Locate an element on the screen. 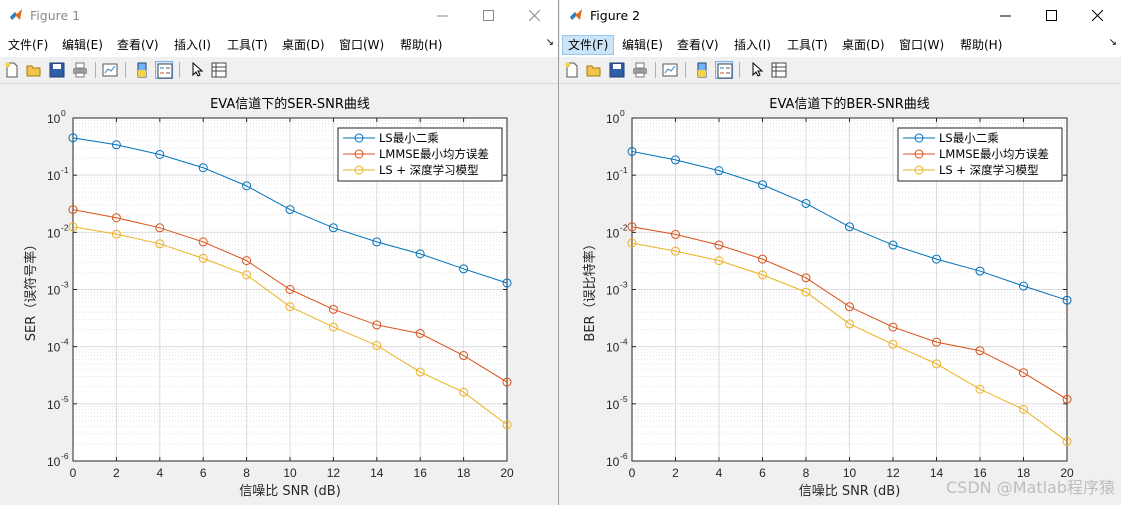  menu-file: 文件(F) is located at coordinates (28, 45).